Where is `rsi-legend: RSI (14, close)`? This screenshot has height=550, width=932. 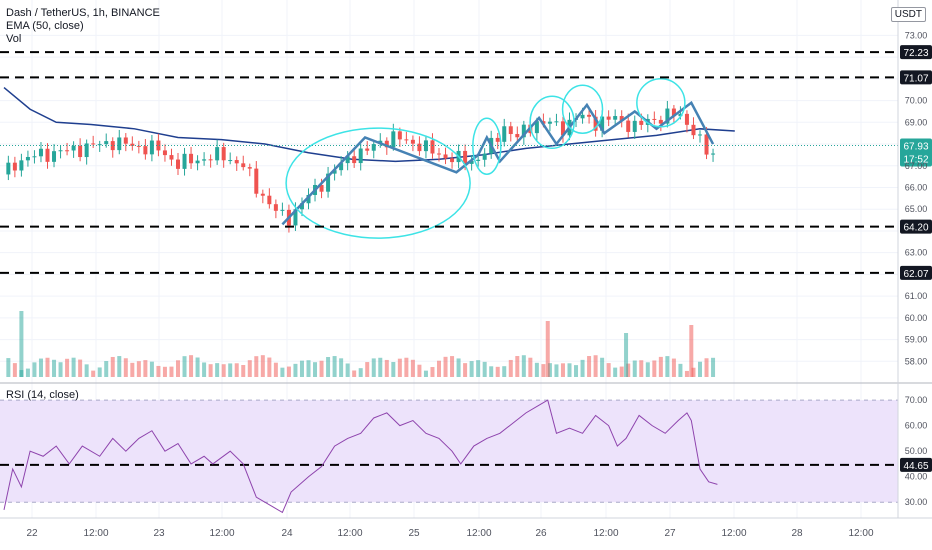 rsi-legend: RSI (14, close) is located at coordinates (42, 395).